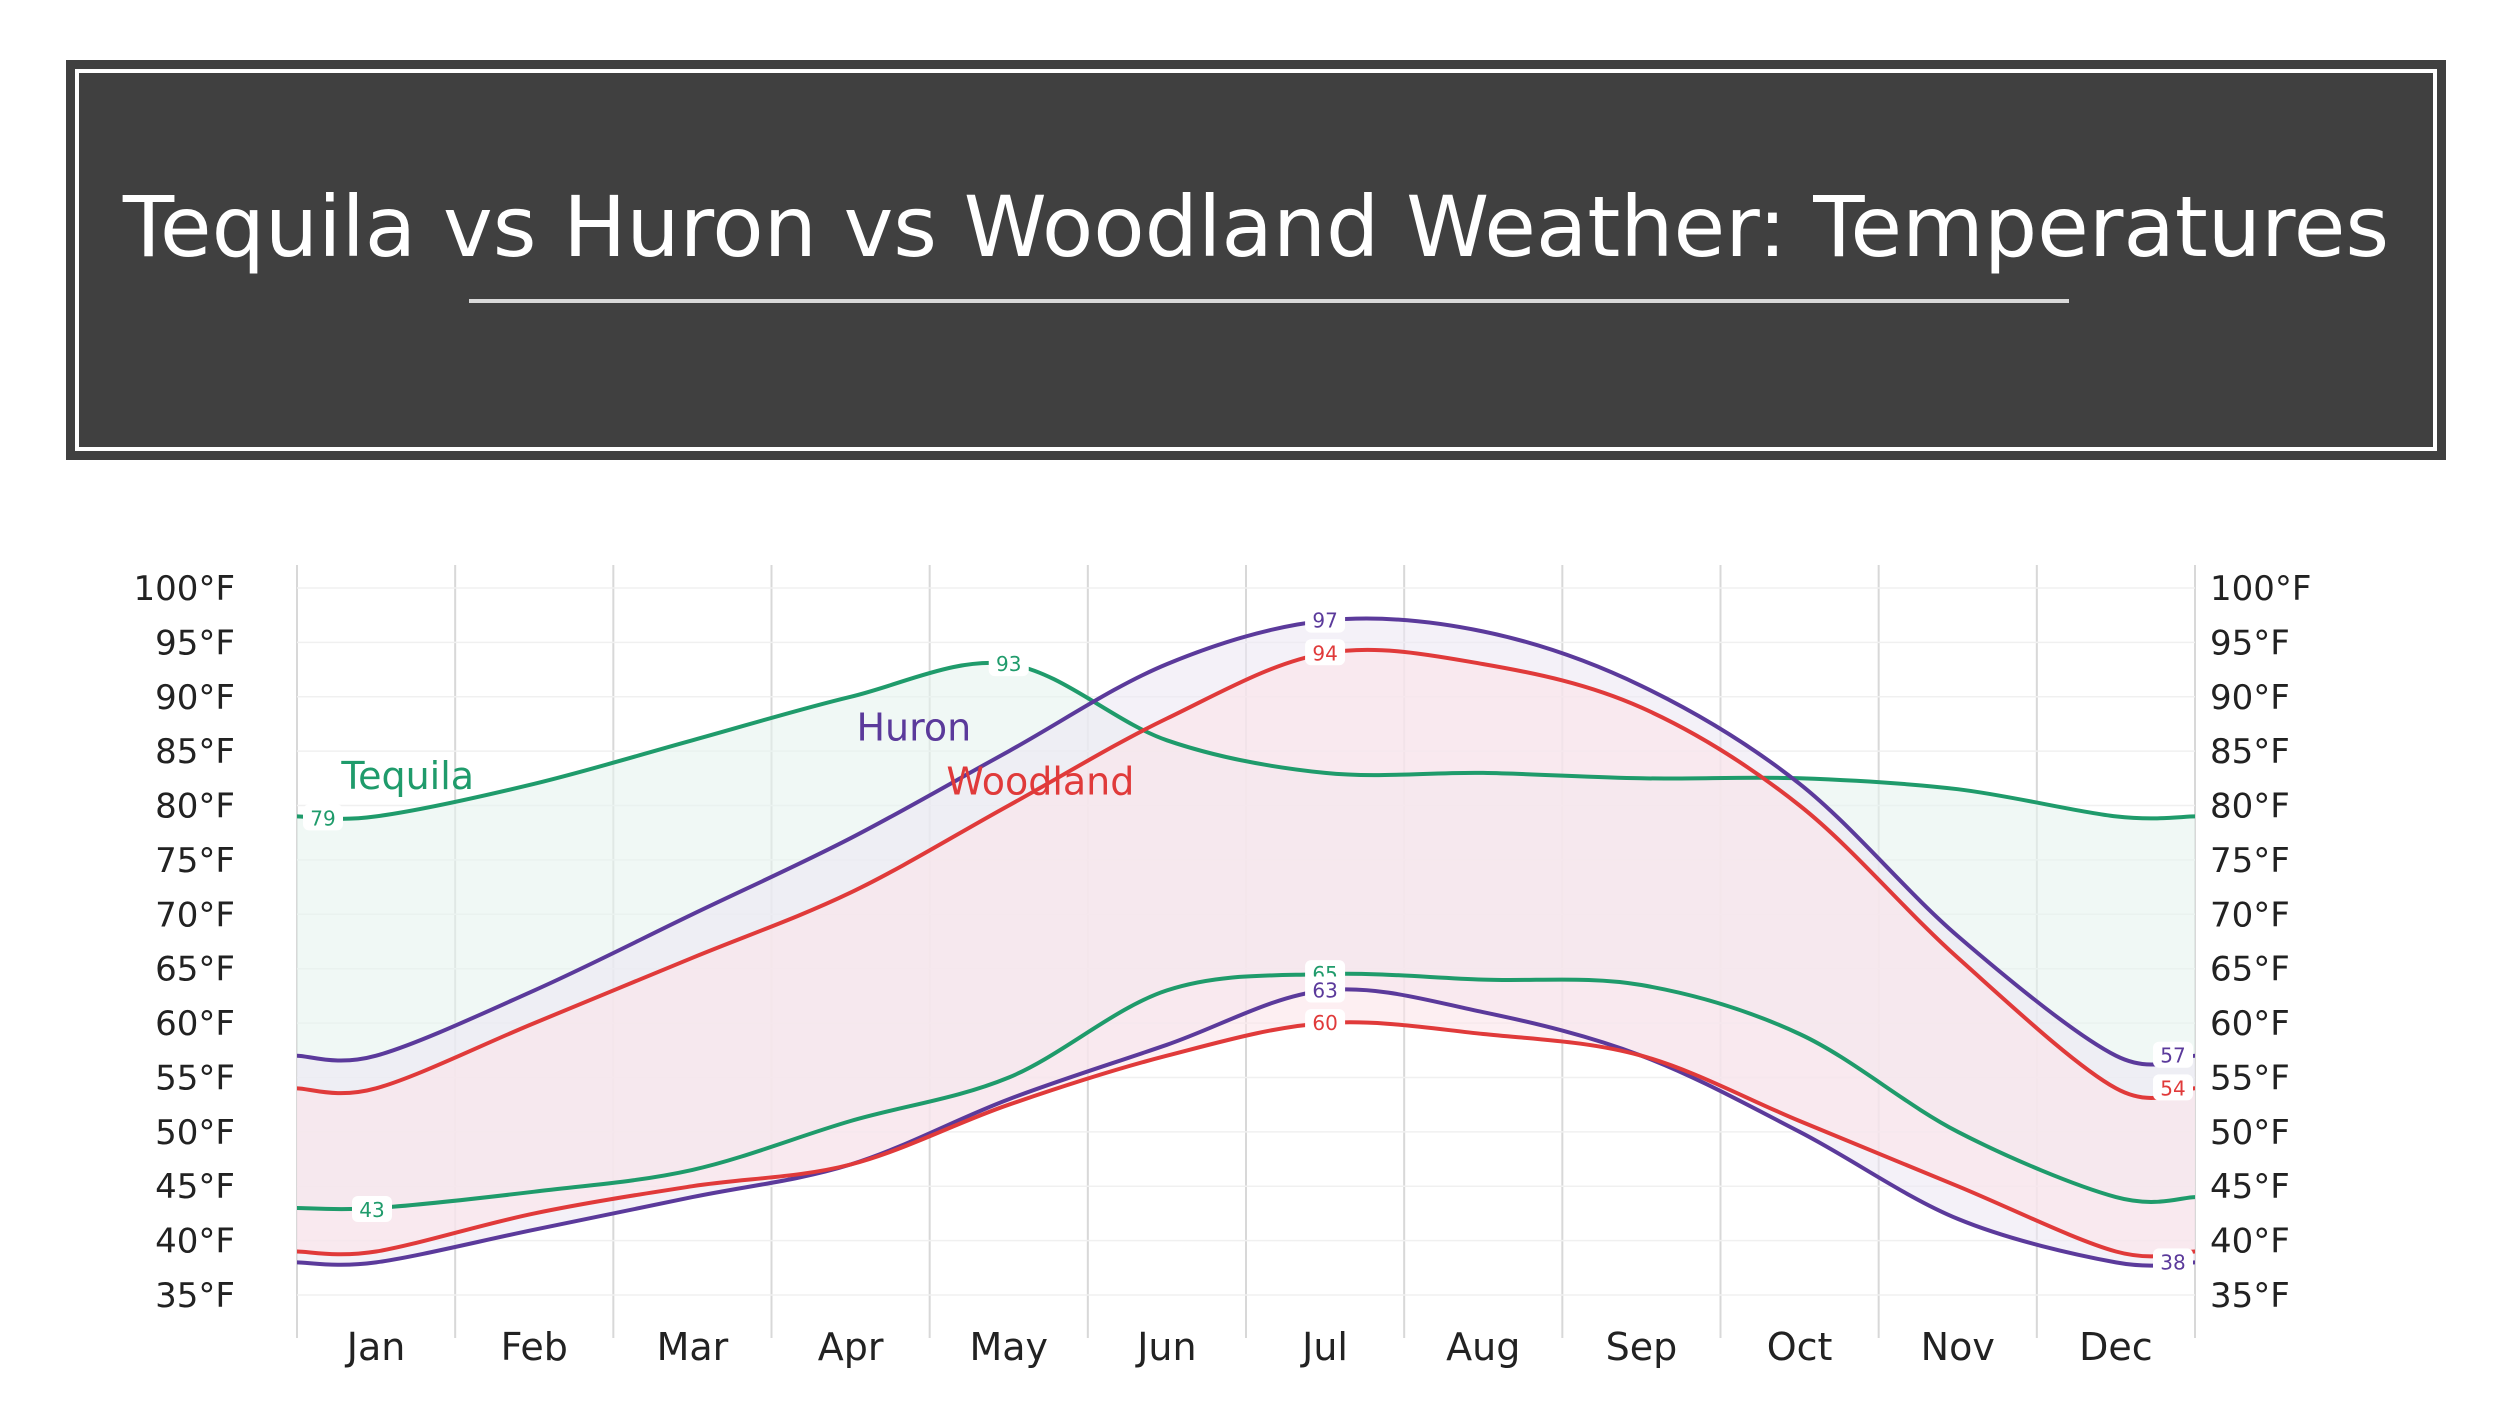 Image resolution: width=2500 pixels, height=1406 pixels. What do you see at coordinates (195, 752) in the screenshot?
I see `y-tick-label-left: 85°F` at bounding box center [195, 752].